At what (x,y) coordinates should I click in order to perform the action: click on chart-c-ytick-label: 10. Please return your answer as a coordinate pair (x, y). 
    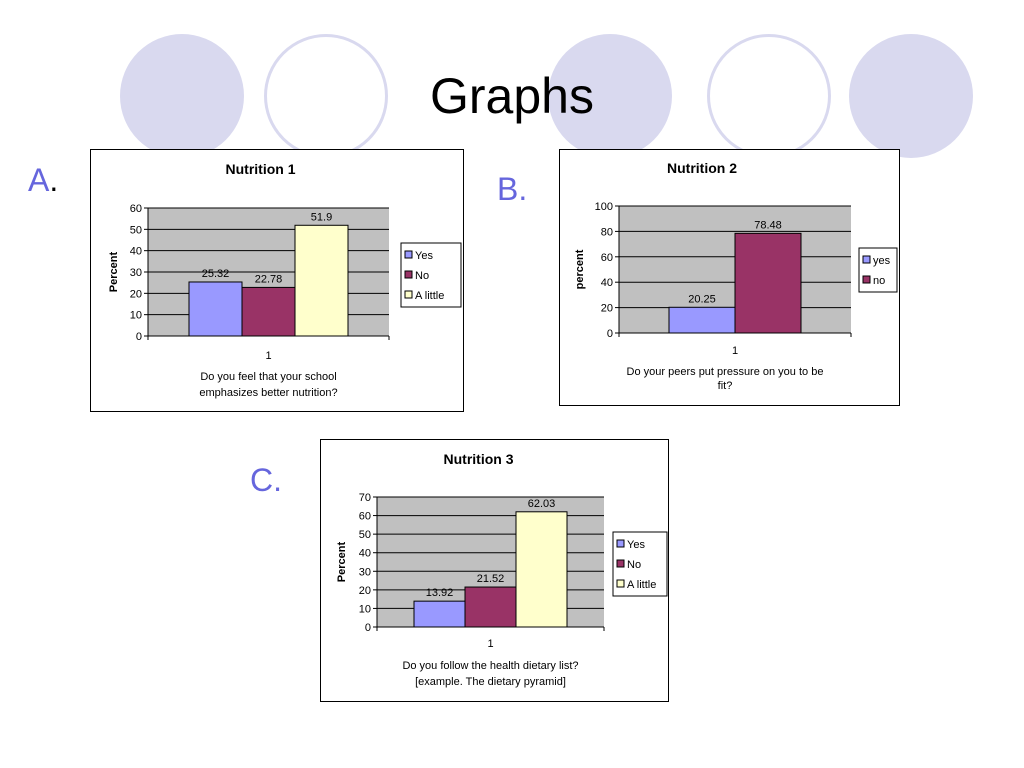
    Looking at the image, I should click on (365, 609).